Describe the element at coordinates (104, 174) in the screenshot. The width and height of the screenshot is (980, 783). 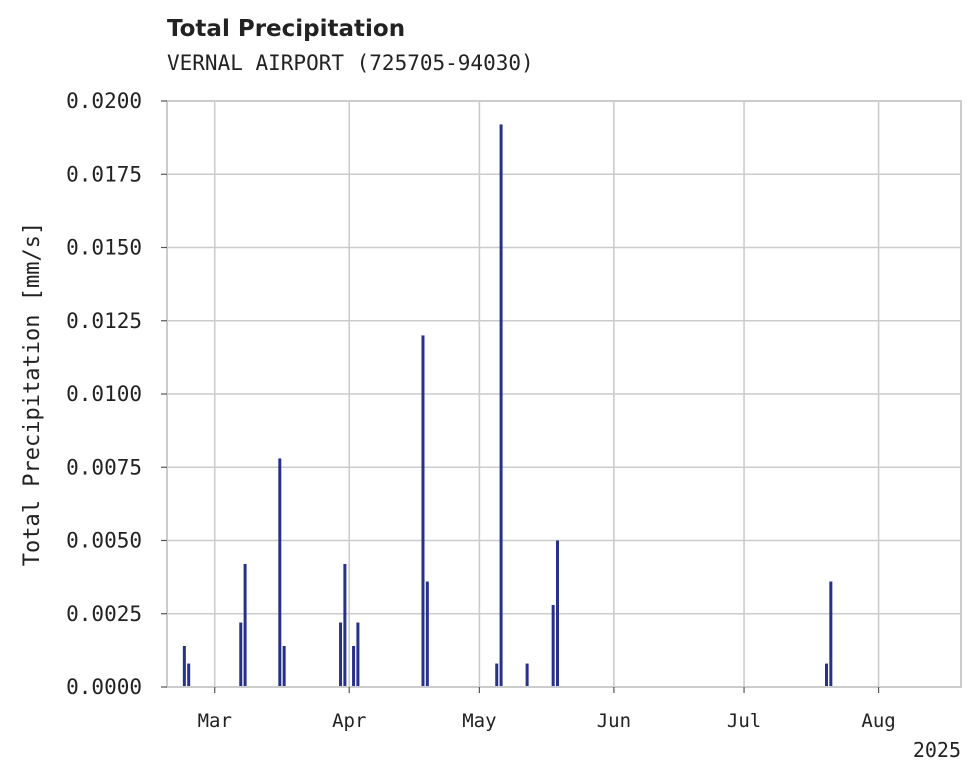
I see `y-tick-label: 0.0175` at that location.